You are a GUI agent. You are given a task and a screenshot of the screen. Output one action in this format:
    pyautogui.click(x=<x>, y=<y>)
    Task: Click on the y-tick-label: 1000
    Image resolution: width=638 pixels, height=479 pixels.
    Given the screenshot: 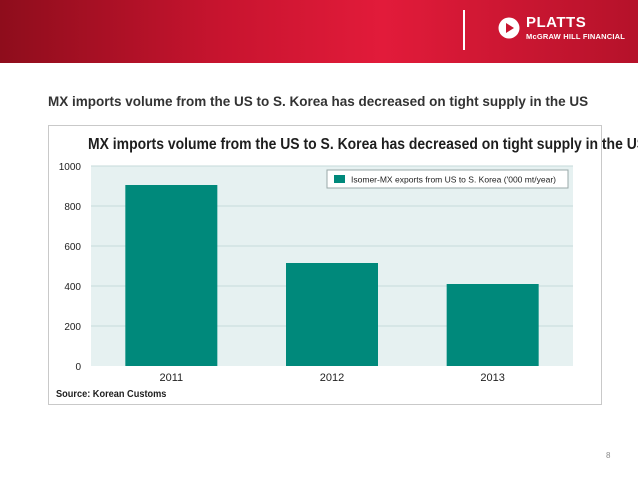 What is the action you would take?
    pyautogui.click(x=70, y=167)
    